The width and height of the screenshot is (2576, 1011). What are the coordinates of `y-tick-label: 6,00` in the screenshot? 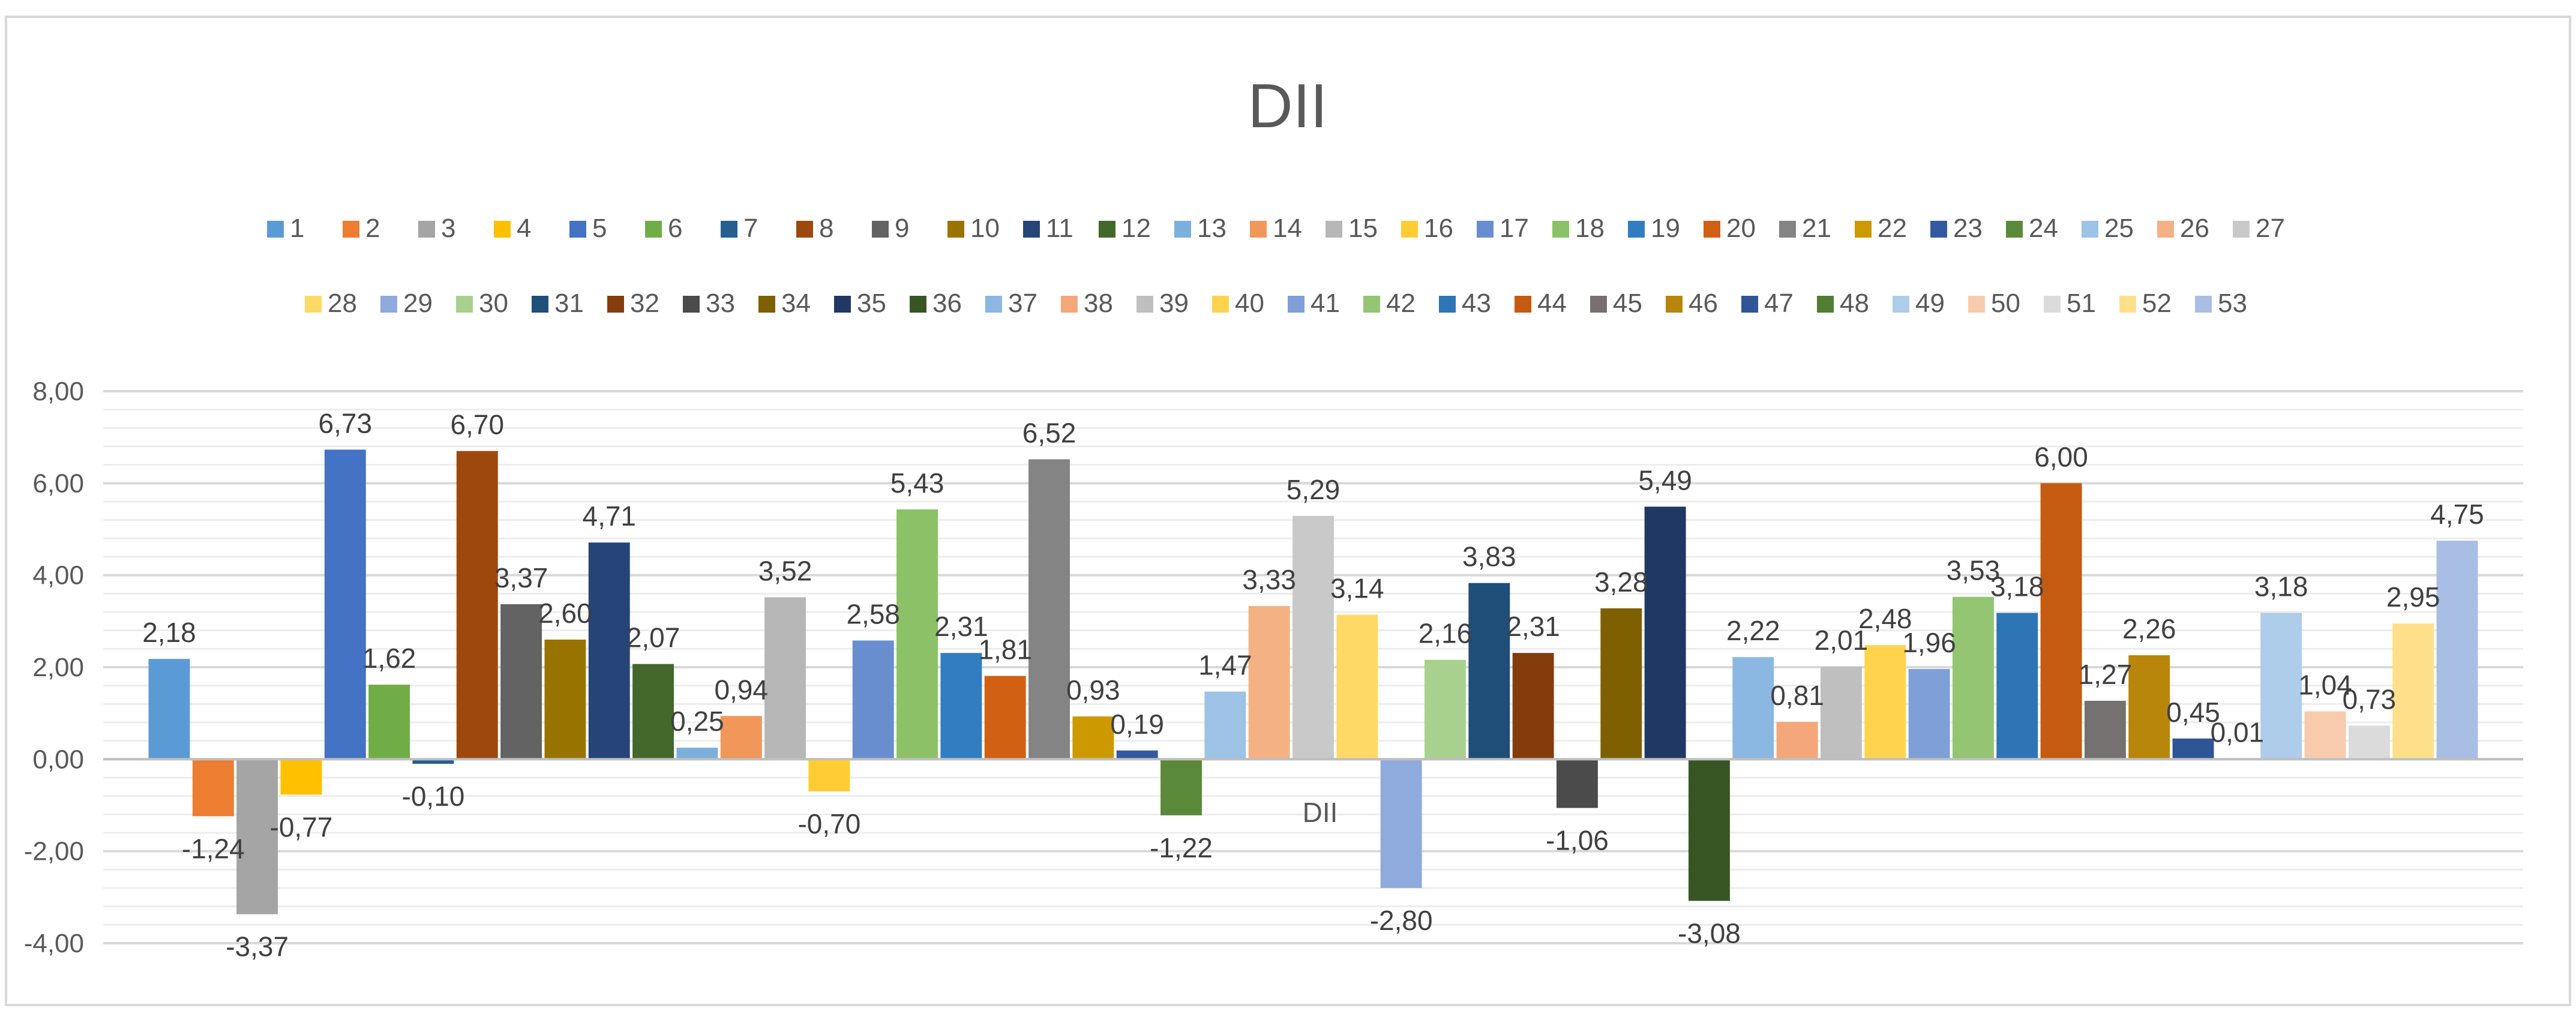 It's located at (58, 483).